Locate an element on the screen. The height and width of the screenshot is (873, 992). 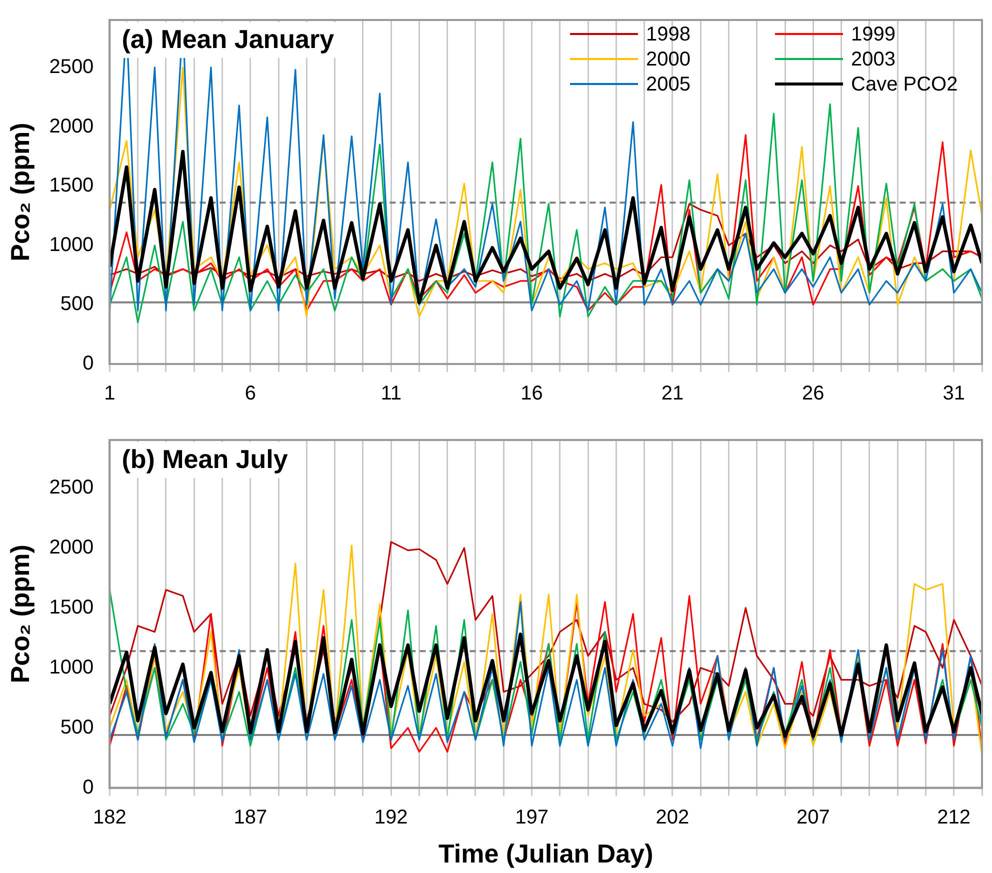
x-tick-label: 207 is located at coordinates (813, 817).